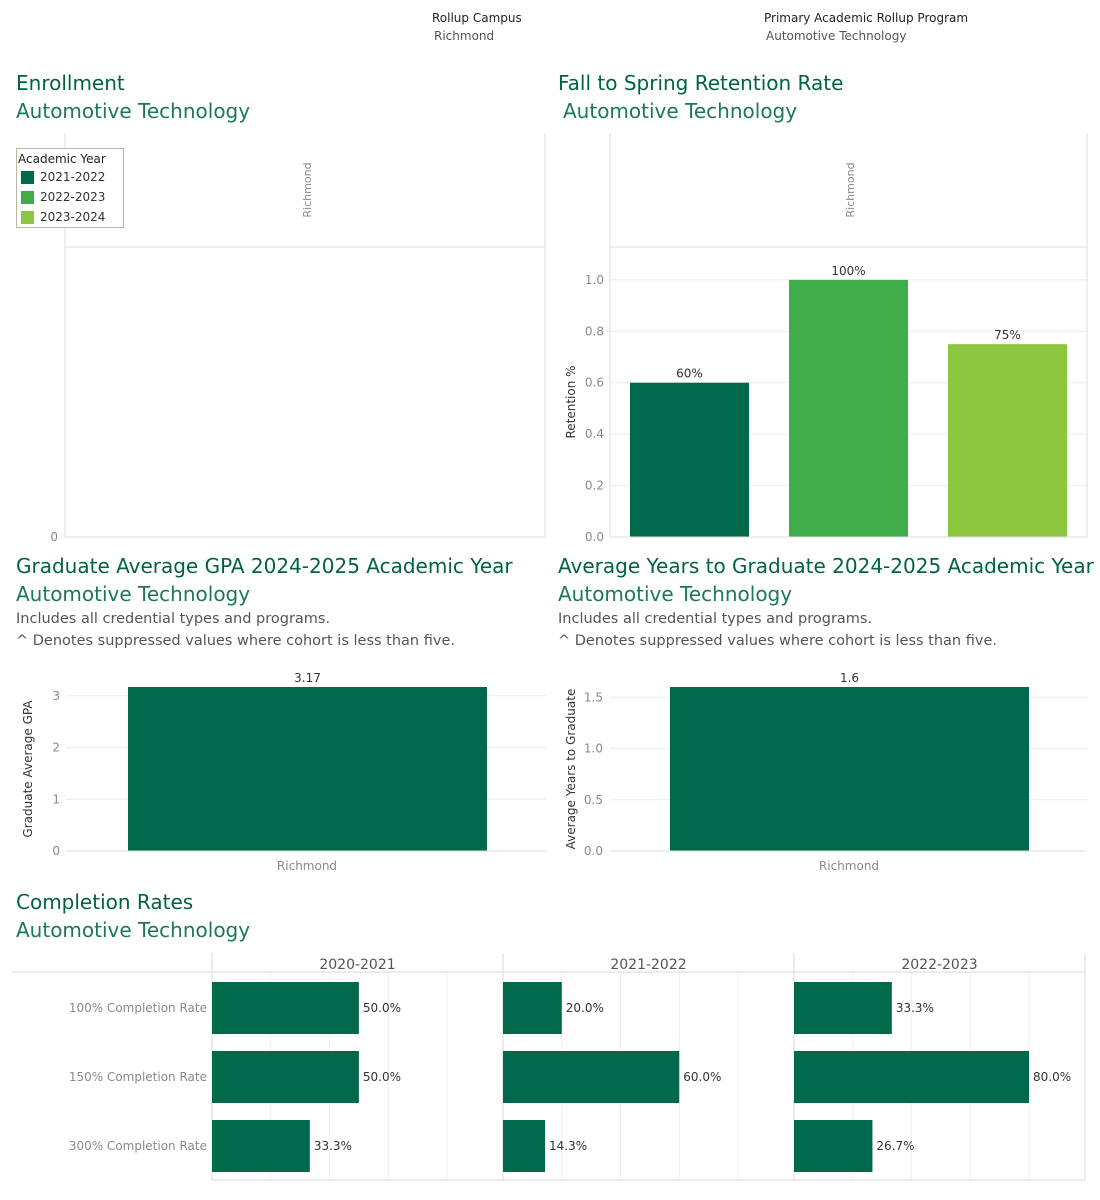 The width and height of the screenshot is (1100, 1200). Describe the element at coordinates (56, 696) in the screenshot. I see `y-tick-label: 3` at that location.